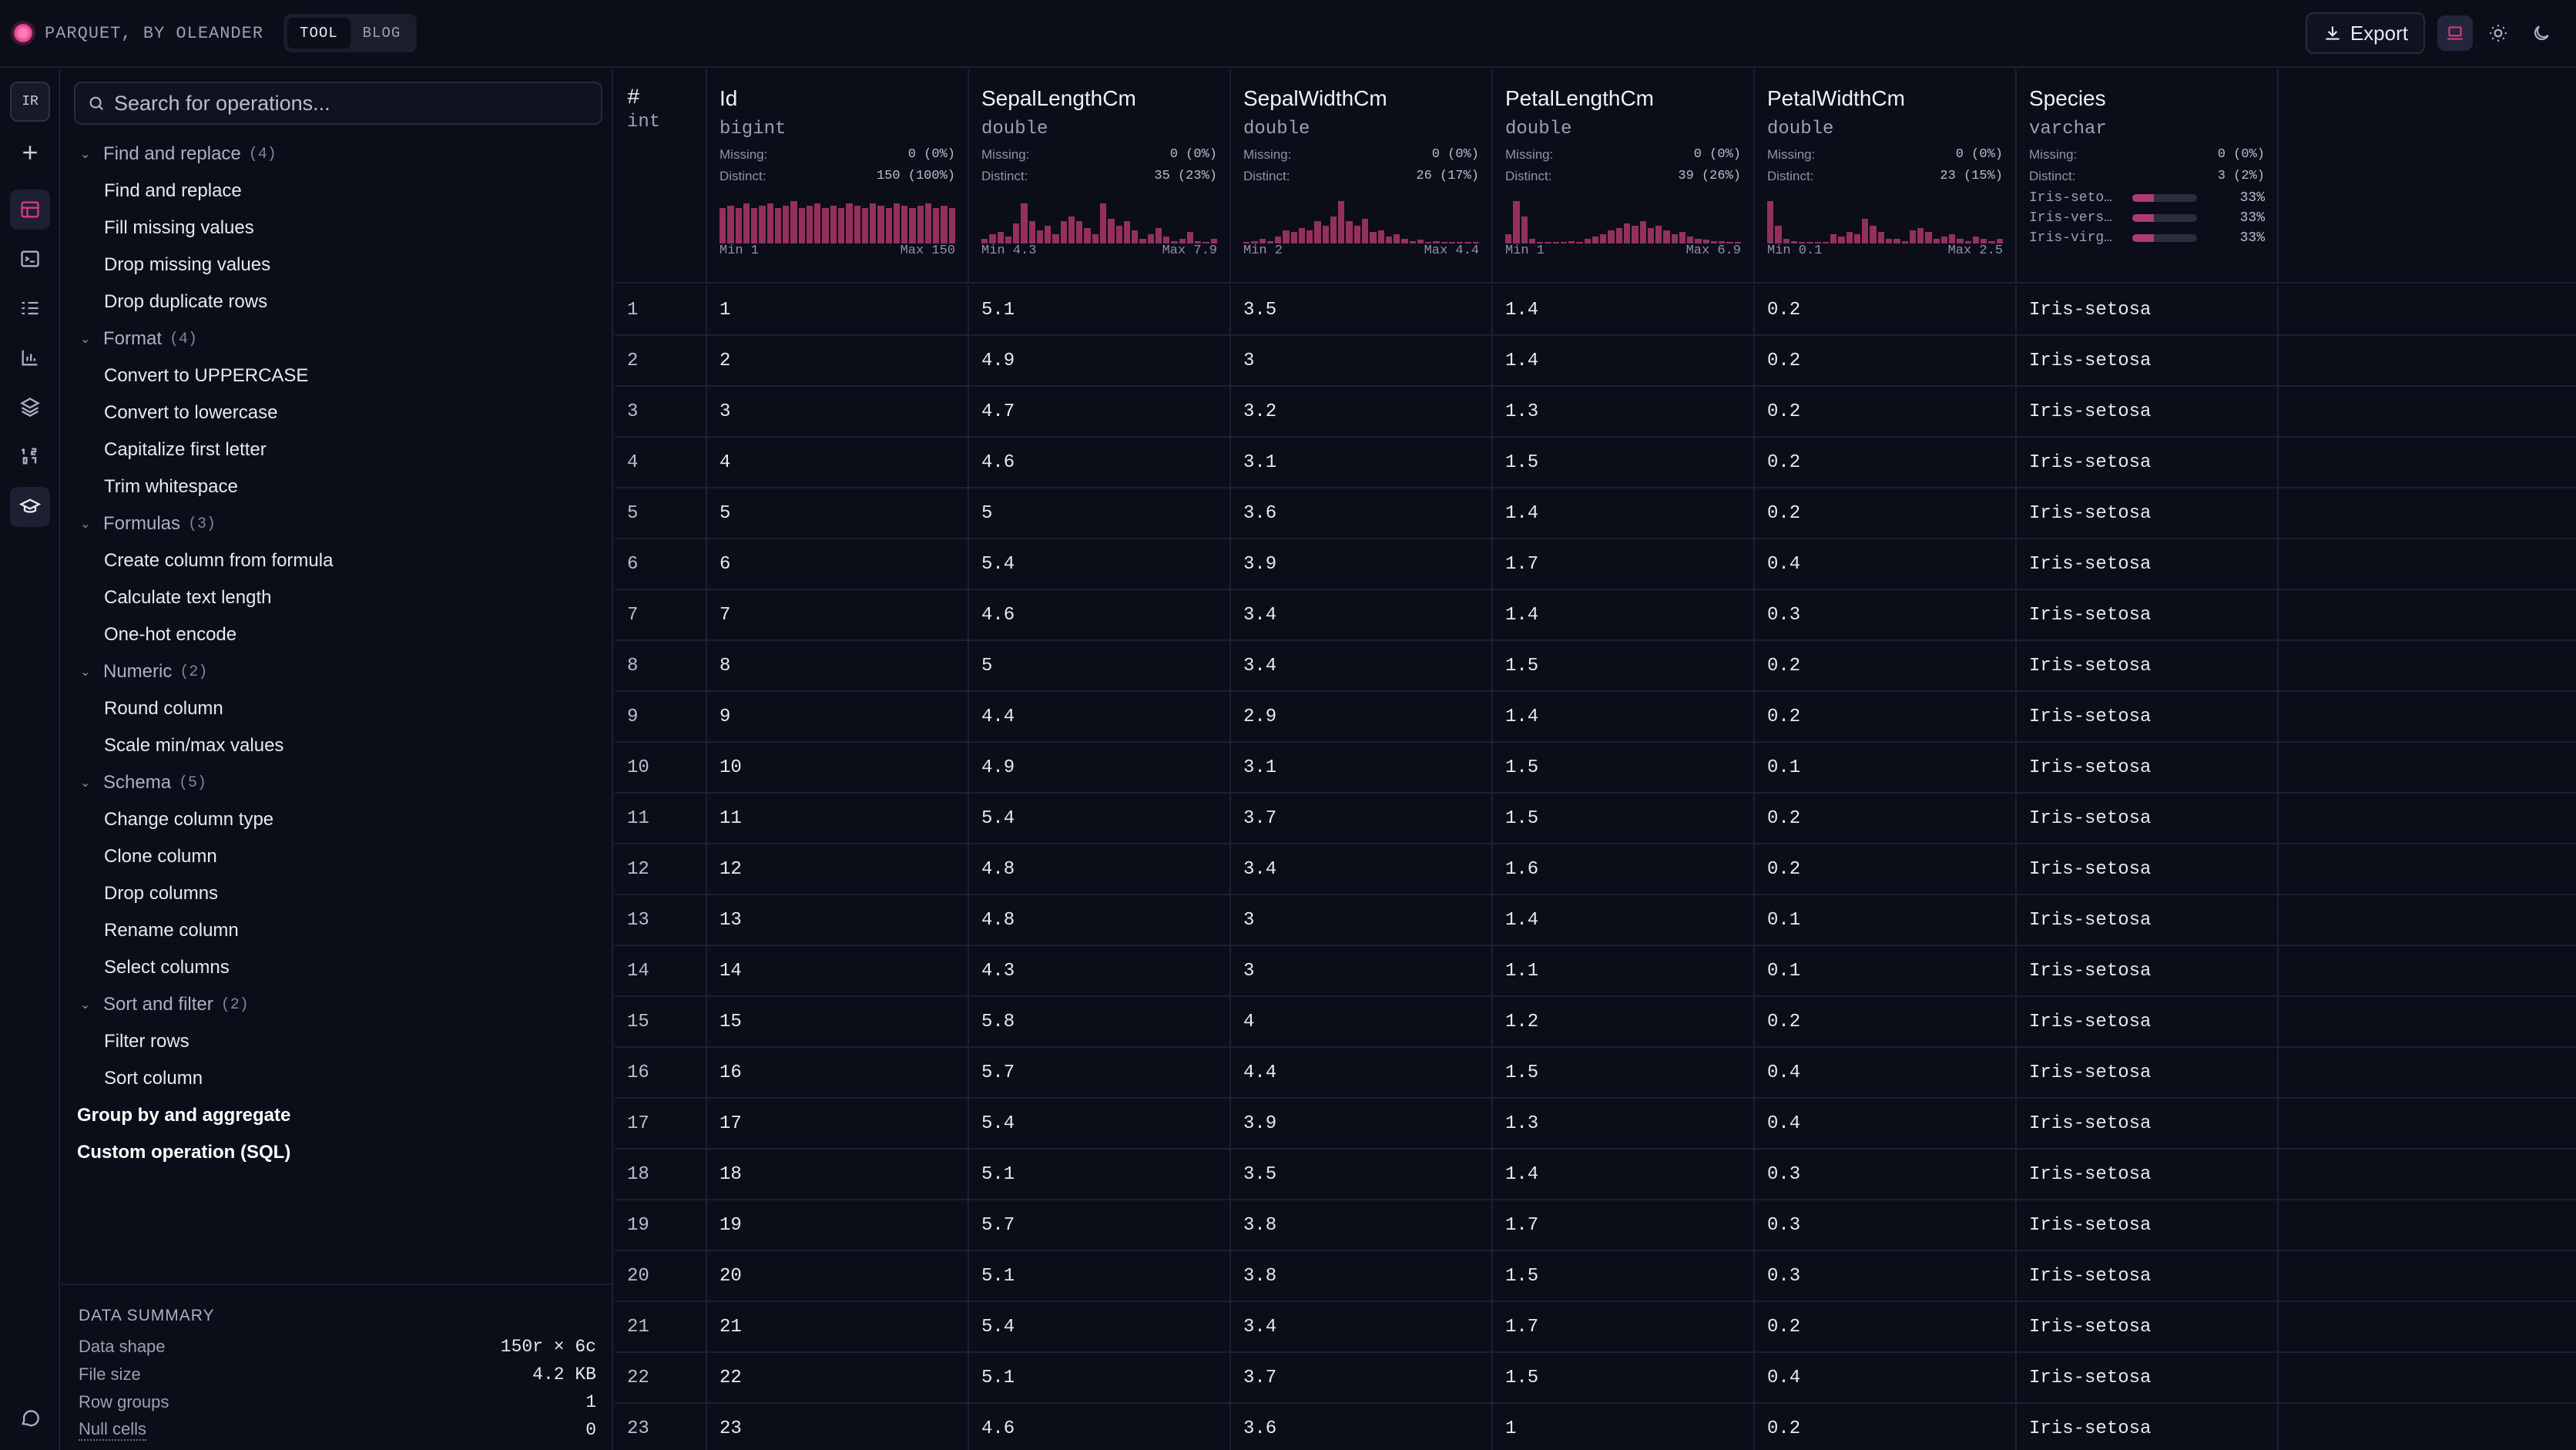 Image resolution: width=2576 pixels, height=1450 pixels. What do you see at coordinates (838, 920) in the screenshot?
I see `table-cell: 13` at bounding box center [838, 920].